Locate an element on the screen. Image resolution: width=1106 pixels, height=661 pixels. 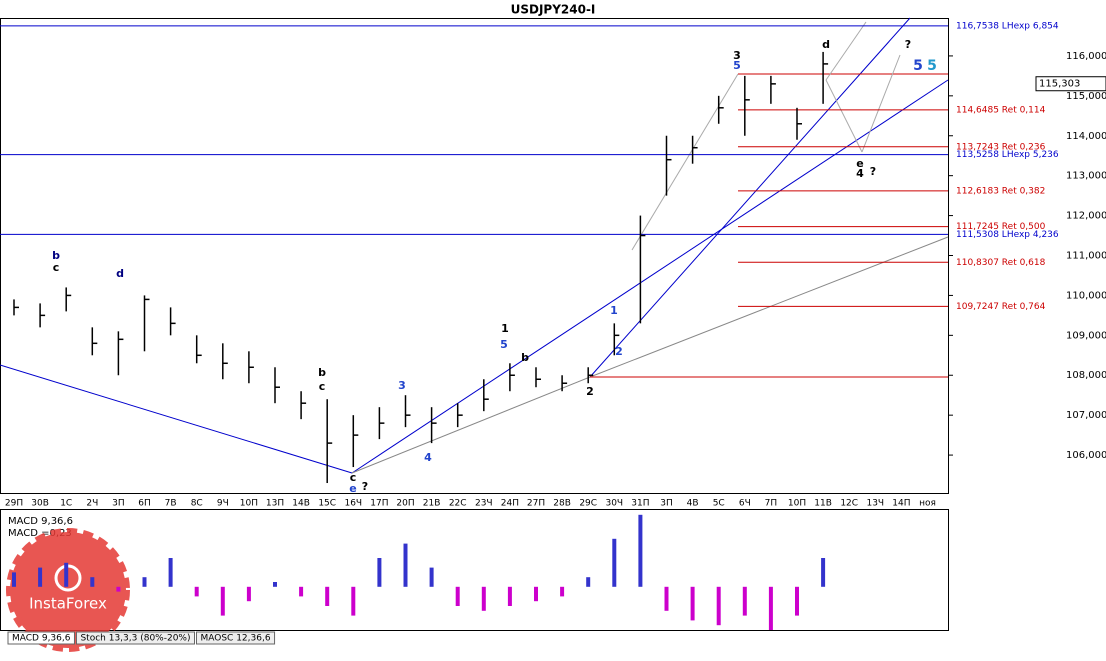
x-tick-label: 21В is located at coordinates (432, 504).